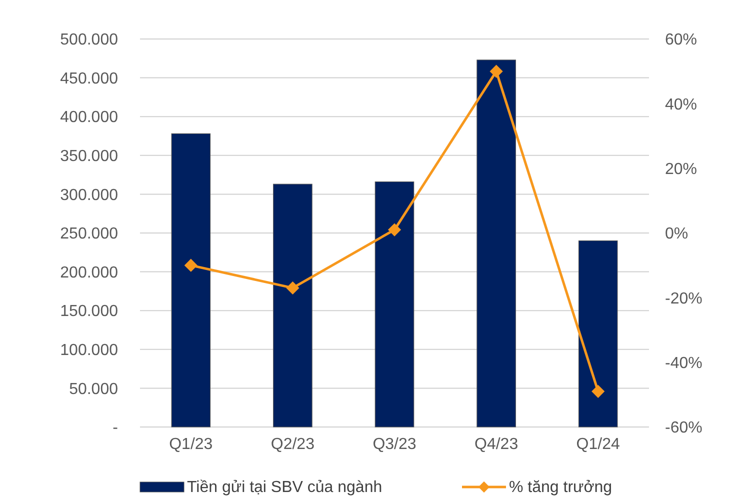 The height and width of the screenshot is (504, 737). I want to click on x-tick-label: Q4/23, so click(496, 444).